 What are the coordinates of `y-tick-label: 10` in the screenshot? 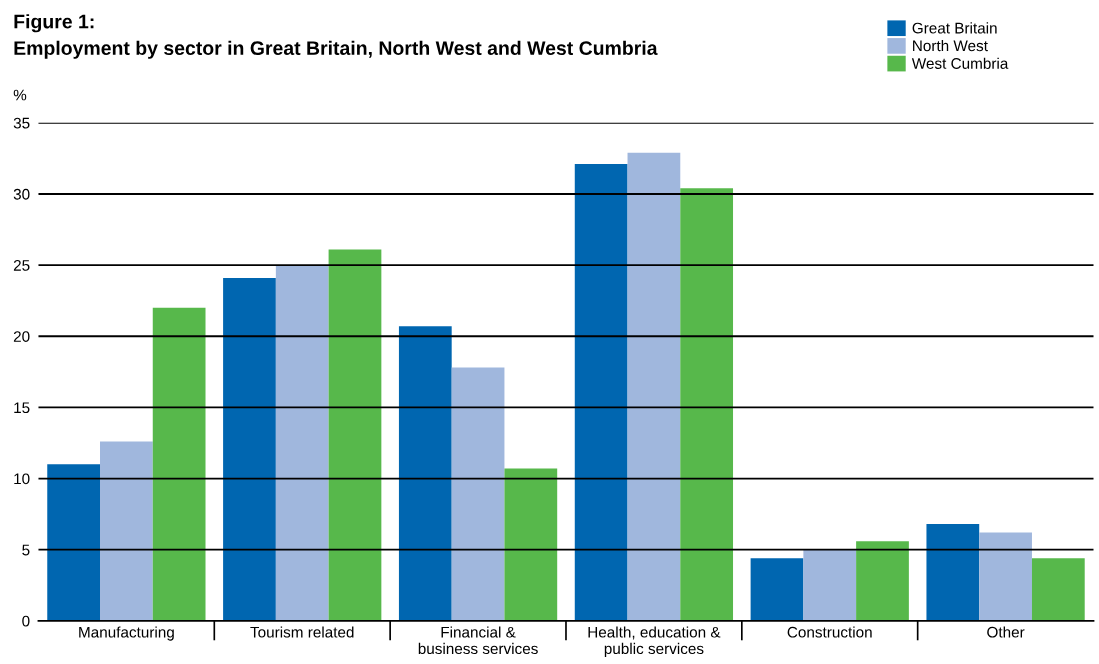 It's located at (22, 479).